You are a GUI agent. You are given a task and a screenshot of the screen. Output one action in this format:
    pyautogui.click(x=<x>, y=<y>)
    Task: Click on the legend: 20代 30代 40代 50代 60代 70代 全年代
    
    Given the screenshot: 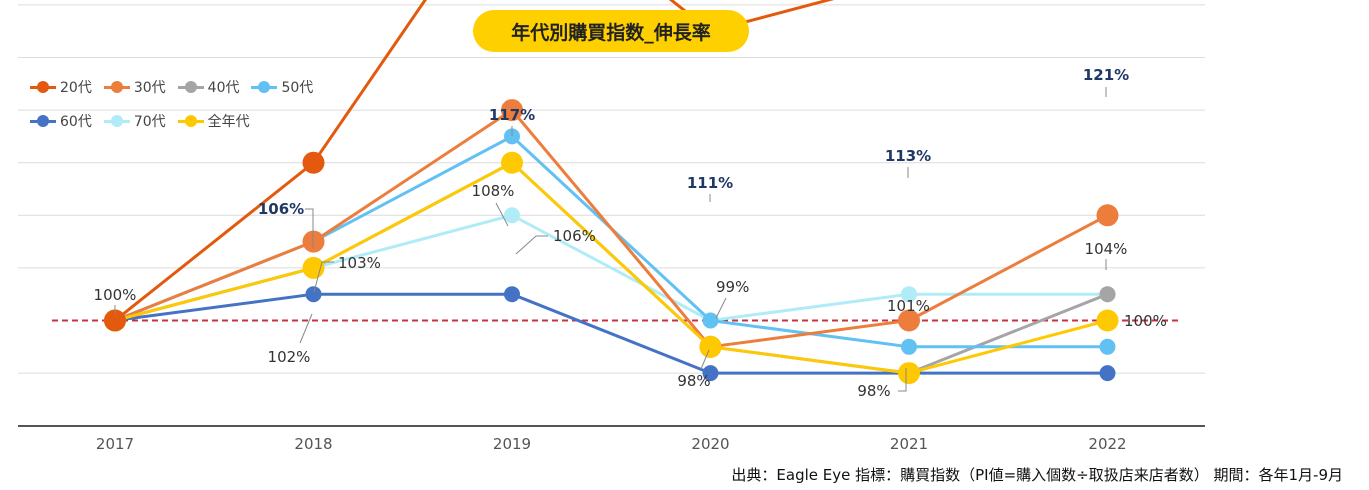 What is the action you would take?
    pyautogui.click(x=177, y=104)
    